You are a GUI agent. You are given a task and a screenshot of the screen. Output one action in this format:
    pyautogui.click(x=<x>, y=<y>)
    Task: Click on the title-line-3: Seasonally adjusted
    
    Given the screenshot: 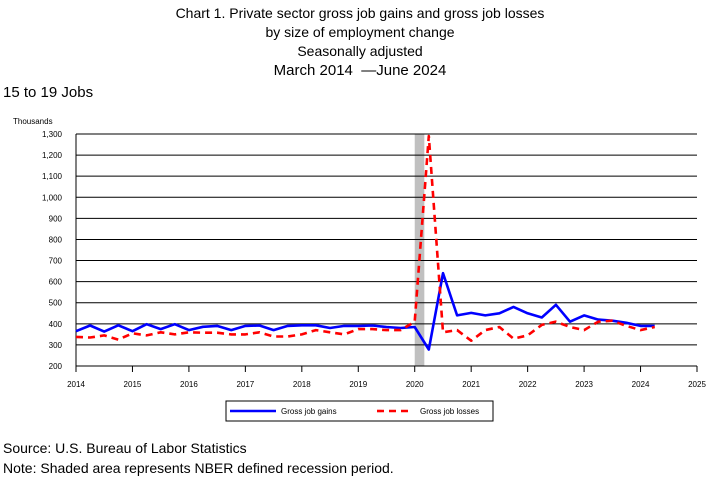 What is the action you would take?
    pyautogui.click(x=360, y=51)
    